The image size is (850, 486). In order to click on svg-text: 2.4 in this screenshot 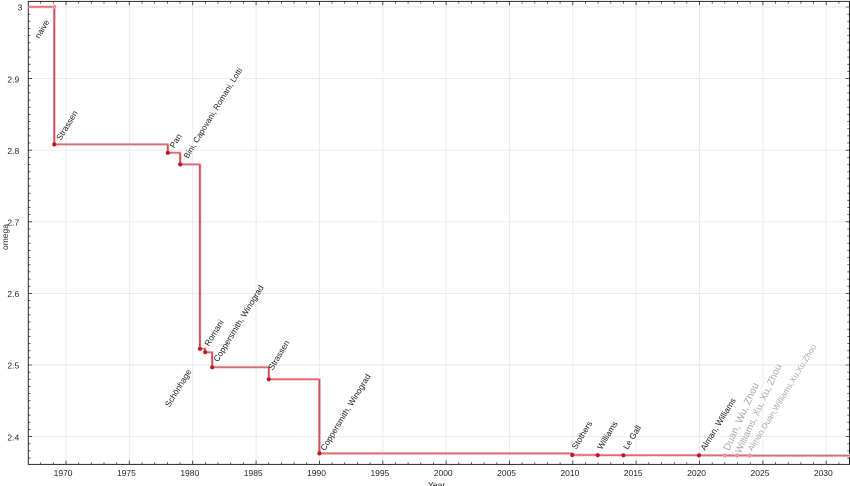, I will do `click(13, 437)`.